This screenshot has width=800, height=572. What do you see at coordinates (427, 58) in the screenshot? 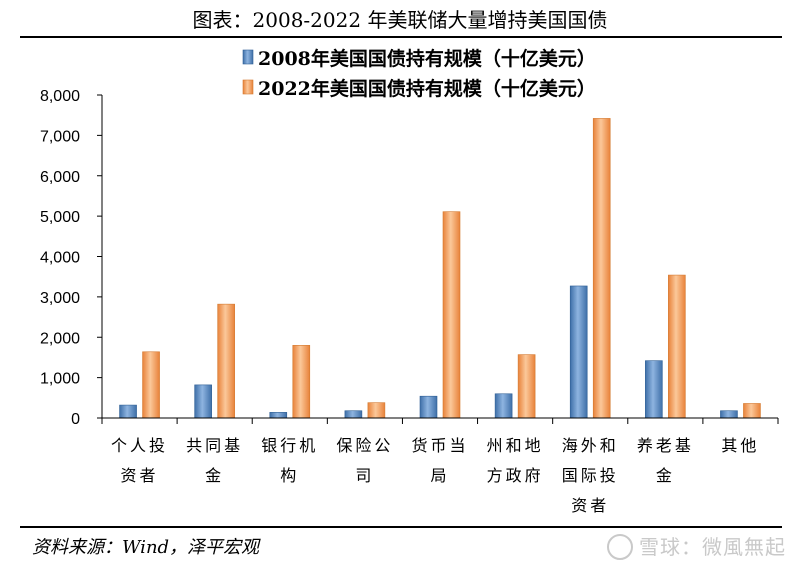
I see `legend-label-2008: 2008年美国国债持有规模（十亿美元）` at bounding box center [427, 58].